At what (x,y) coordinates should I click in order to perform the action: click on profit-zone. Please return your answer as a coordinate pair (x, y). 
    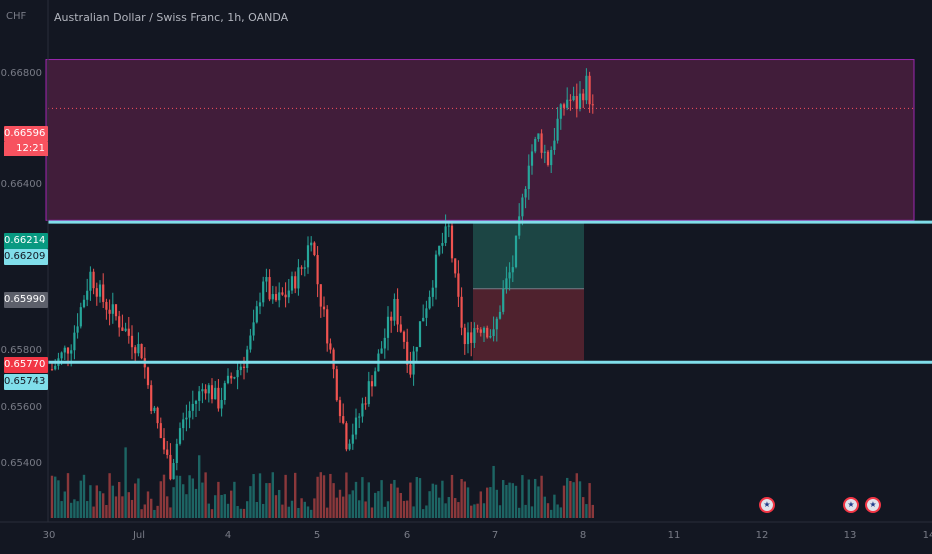
    Looking at the image, I should click on (528, 255).